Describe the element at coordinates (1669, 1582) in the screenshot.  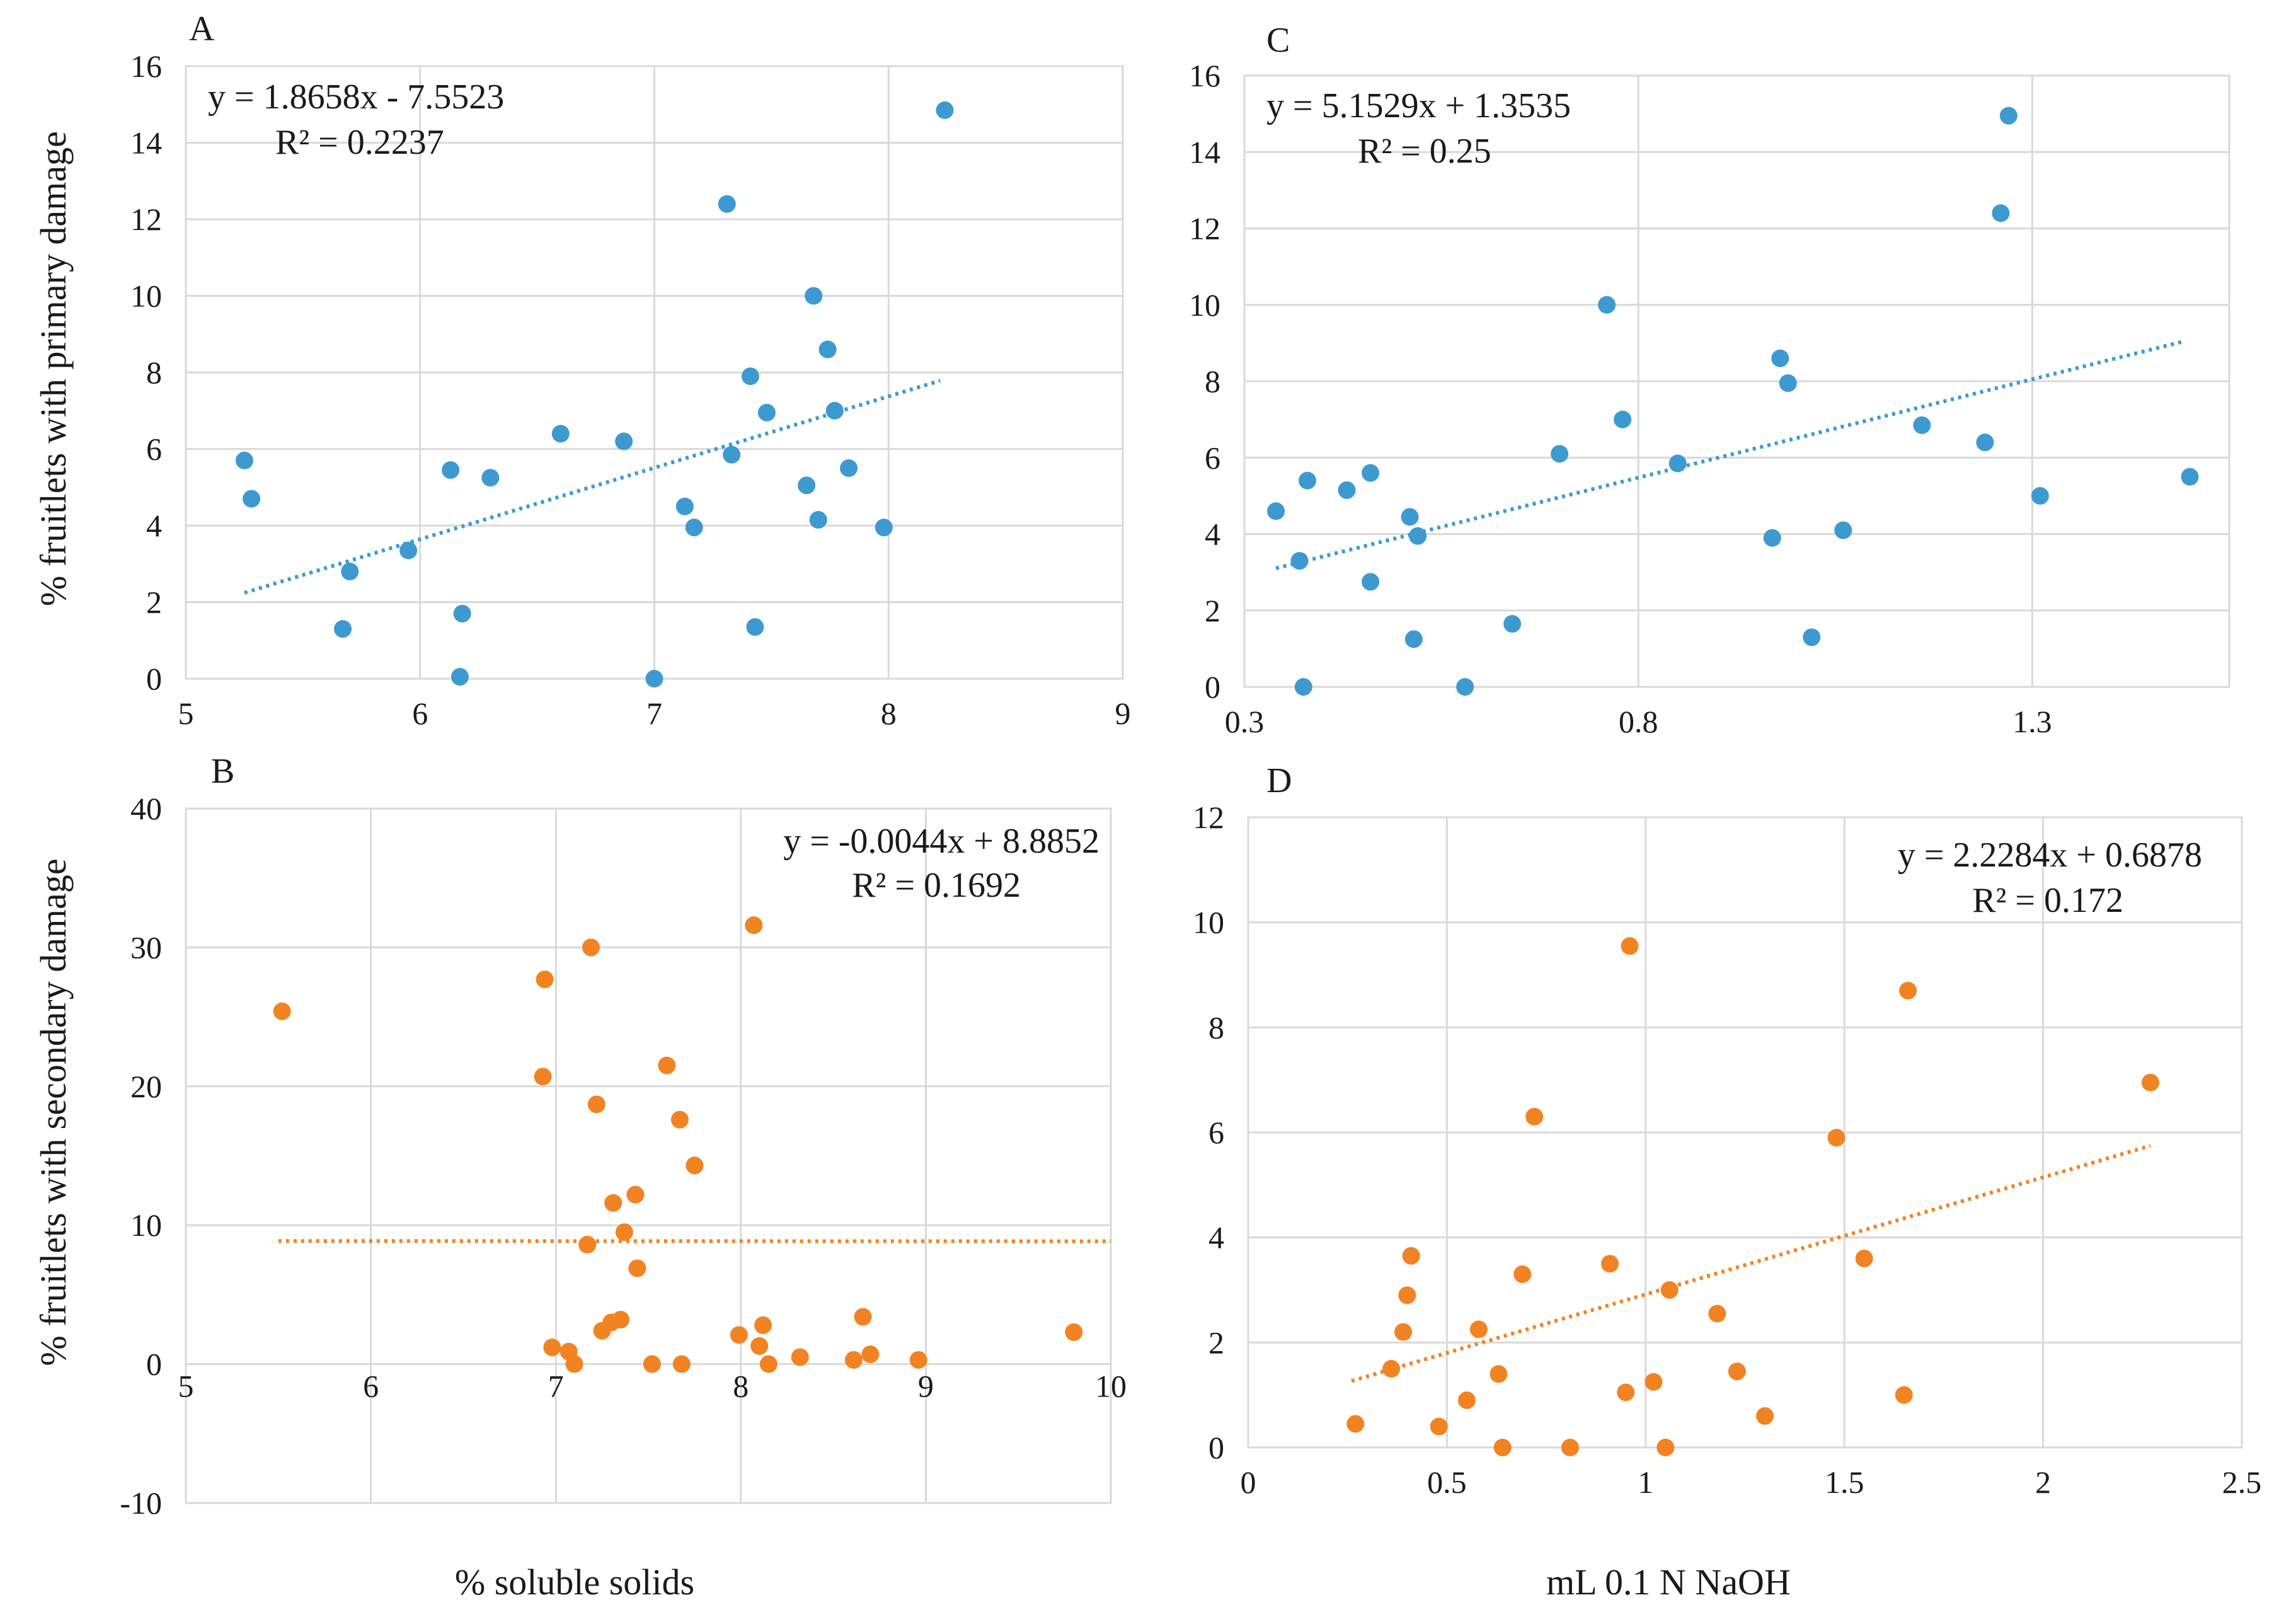
I see `x-axis-title-naoh: mL 0.1 N NaOH` at that location.